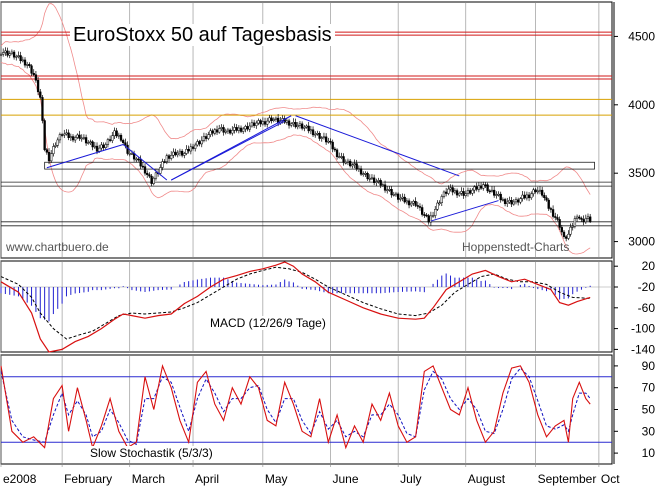 The width and height of the screenshot is (660, 486). Describe the element at coordinates (295, 303) in the screenshot. I see `macd-signal-line` at that location.